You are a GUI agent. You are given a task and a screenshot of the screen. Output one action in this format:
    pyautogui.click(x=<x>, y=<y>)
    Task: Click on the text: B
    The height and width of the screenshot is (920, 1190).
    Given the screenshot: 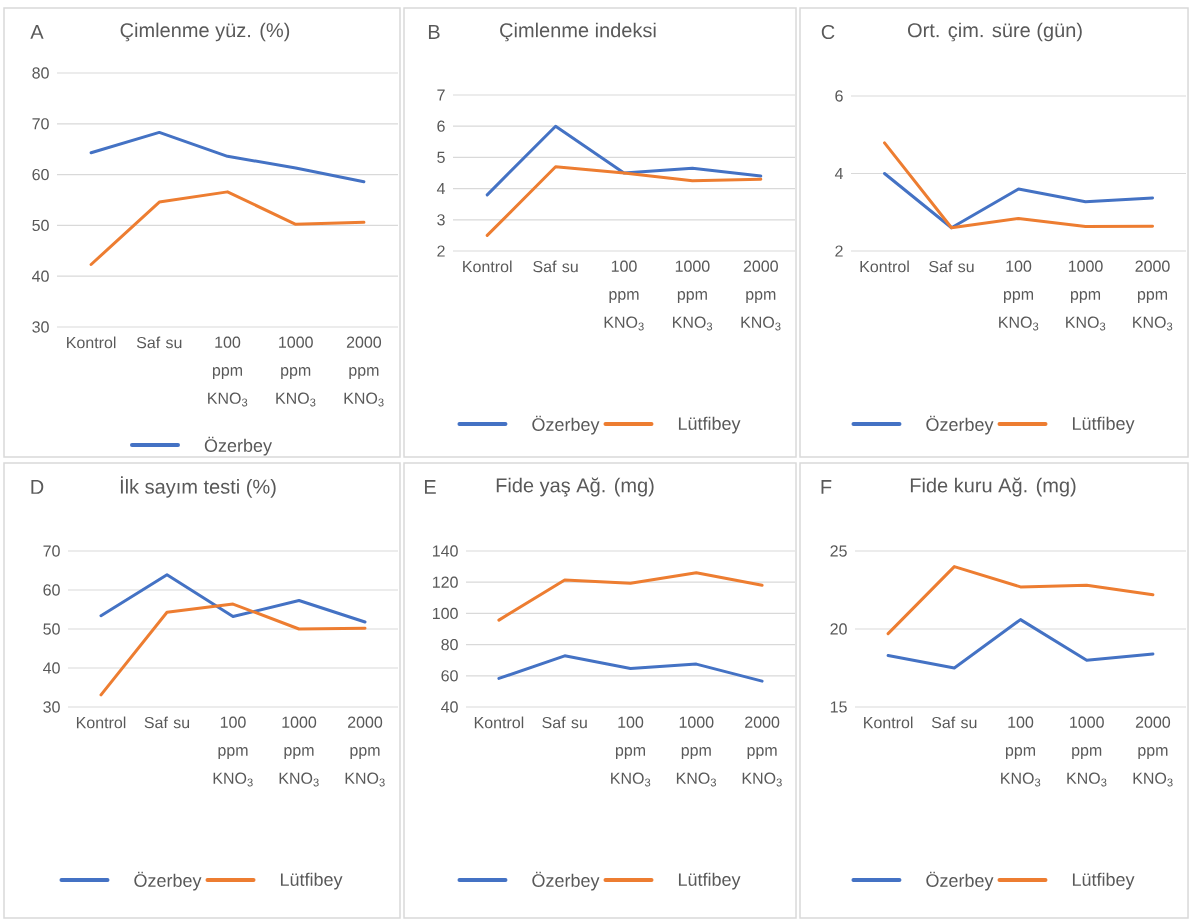 What is the action you would take?
    pyautogui.click(x=434, y=32)
    